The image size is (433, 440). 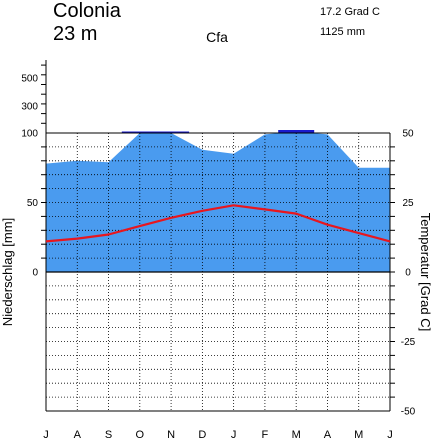 What do you see at coordinates (171, 434) in the screenshot?
I see `month-label: N` at bounding box center [171, 434].